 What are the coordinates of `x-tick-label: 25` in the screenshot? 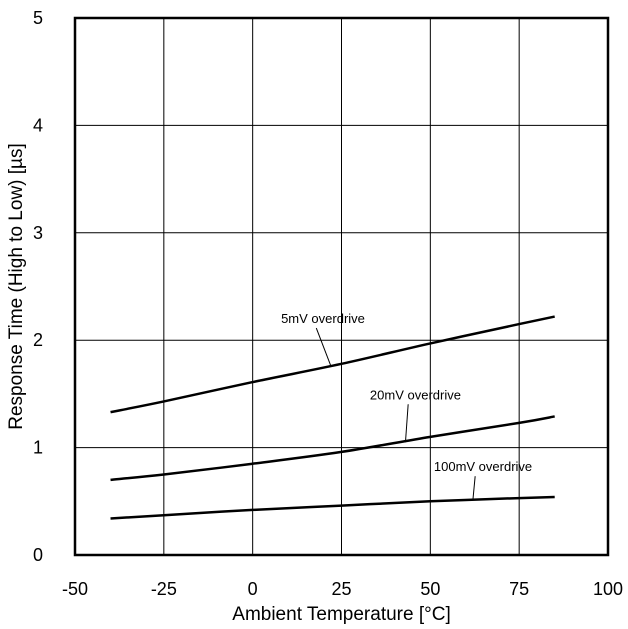 It's located at (341, 589).